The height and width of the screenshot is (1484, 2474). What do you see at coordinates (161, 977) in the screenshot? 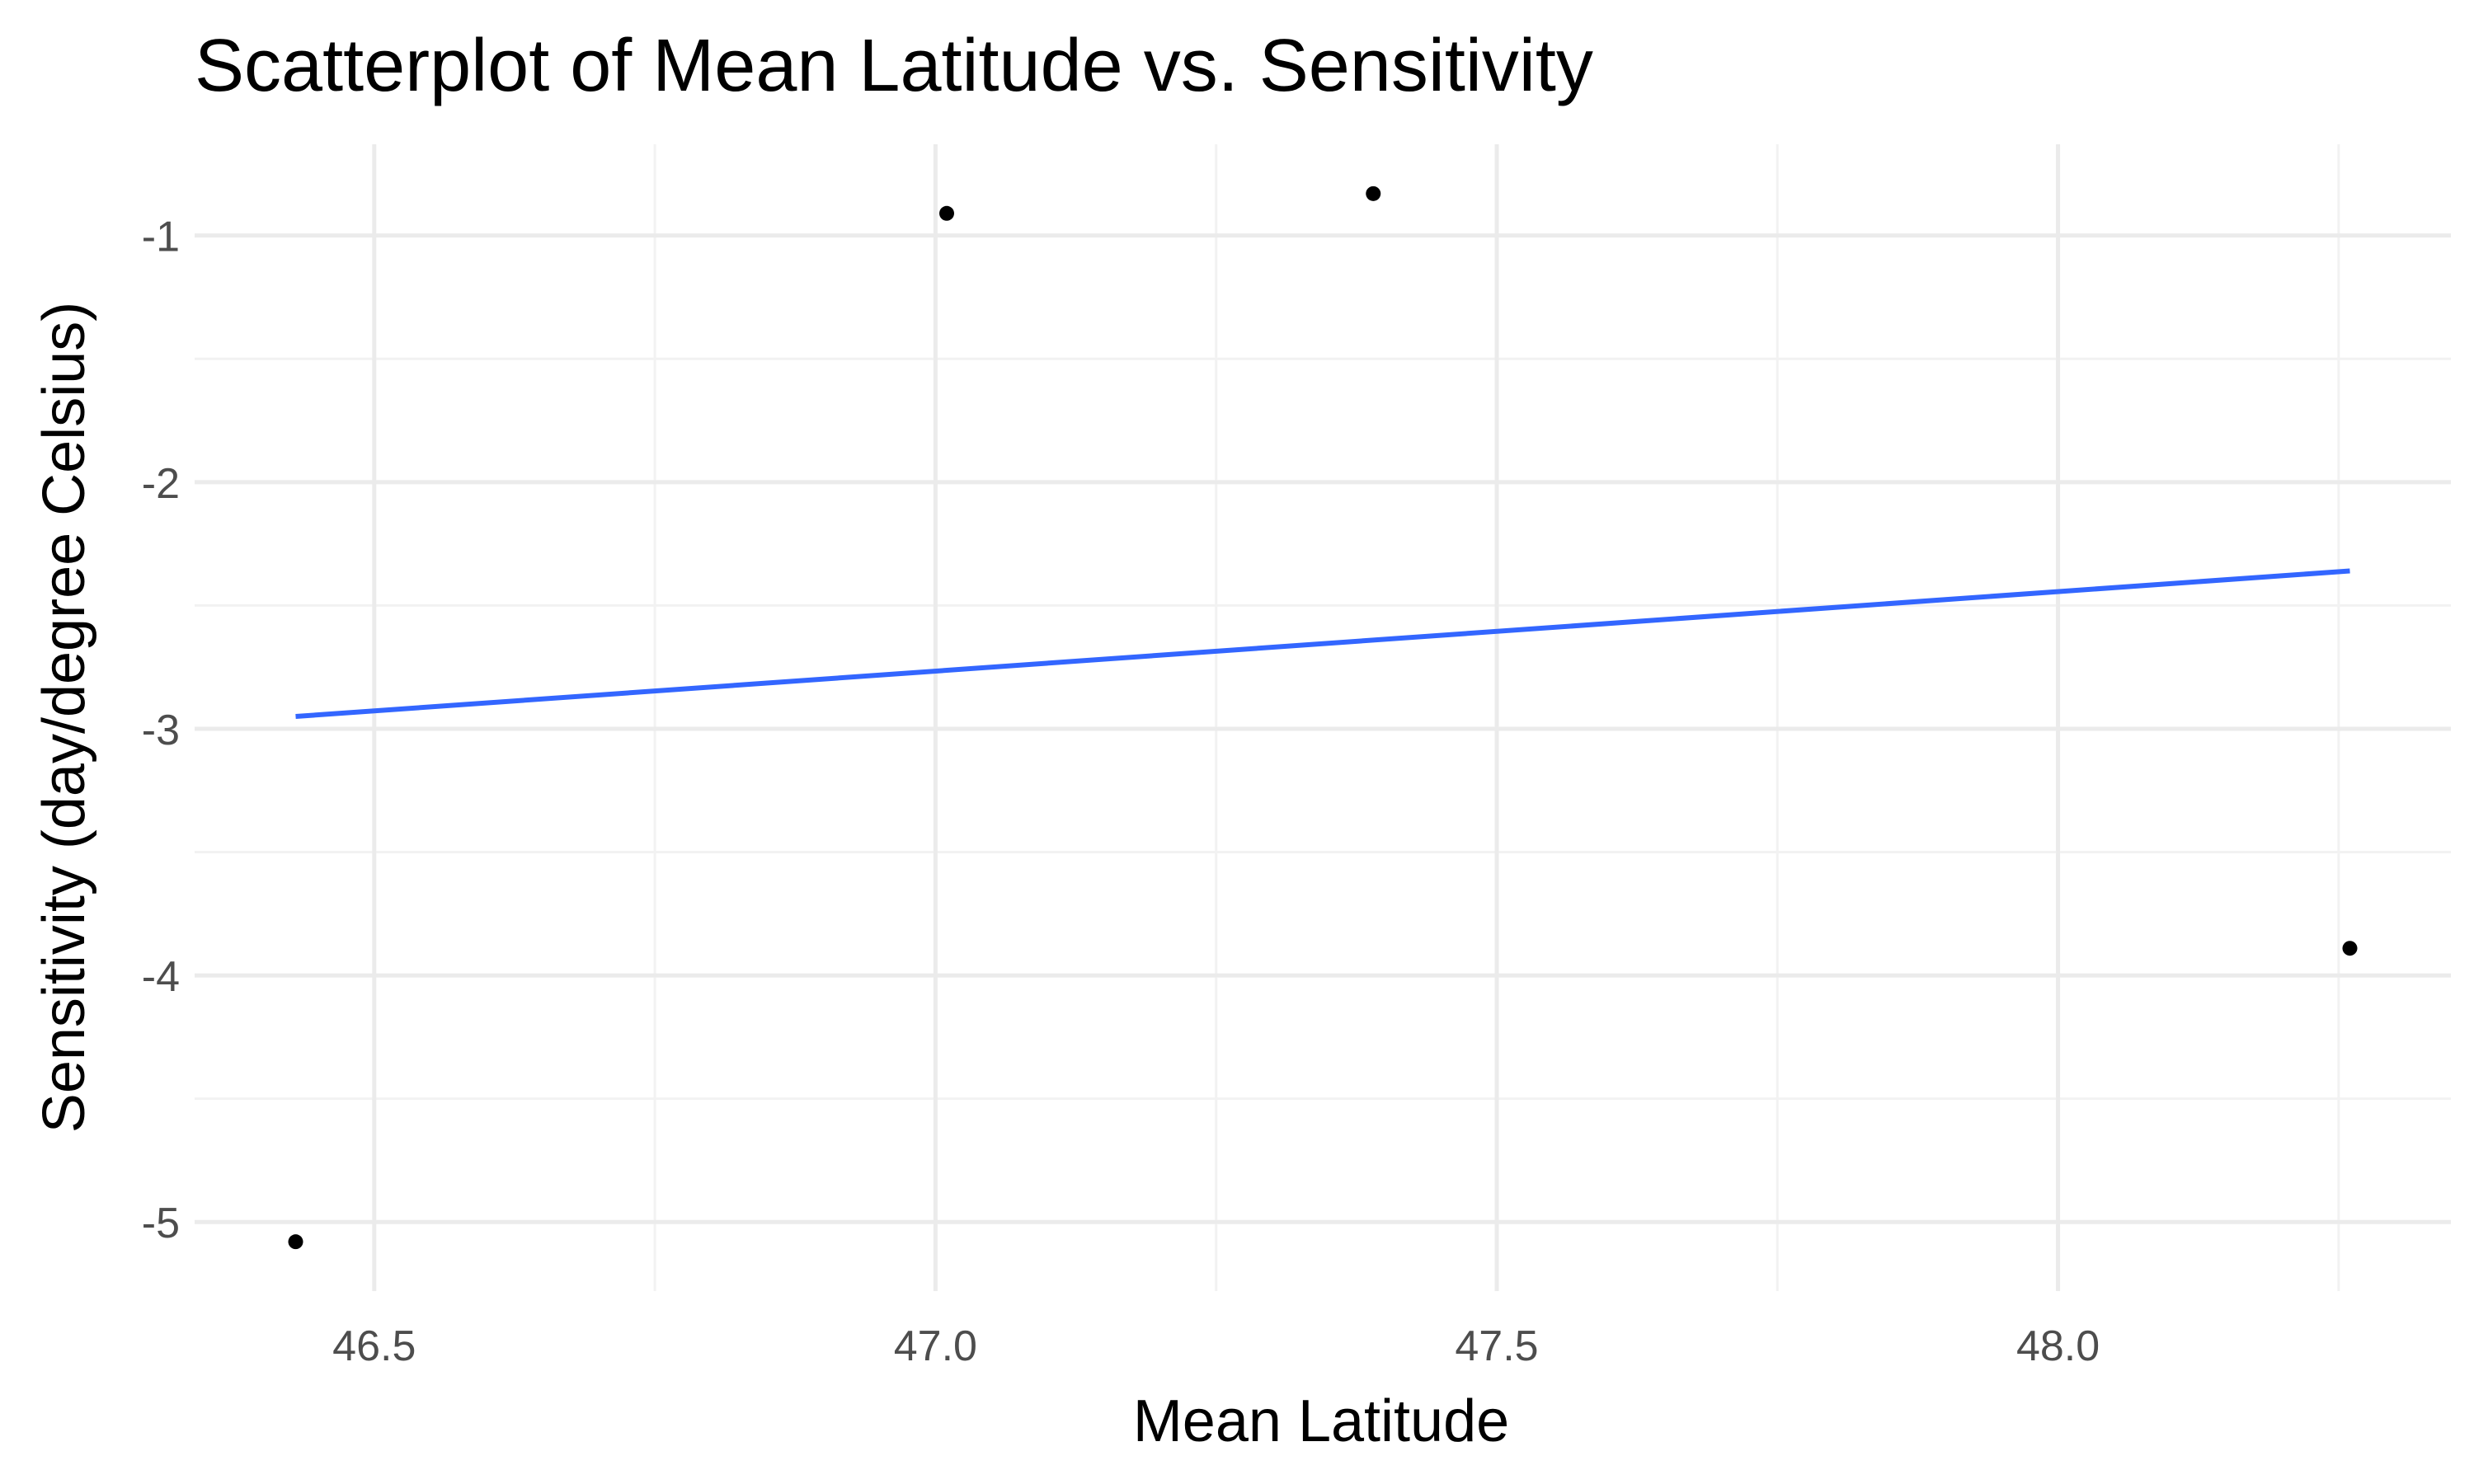
I see `y-tick-label: -4` at bounding box center [161, 977].